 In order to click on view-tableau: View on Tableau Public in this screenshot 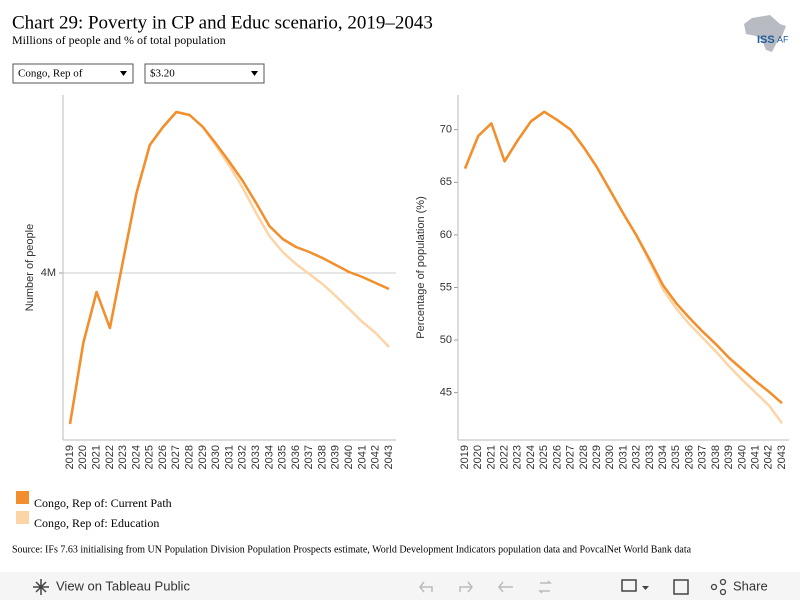, I will do `click(111, 586)`.